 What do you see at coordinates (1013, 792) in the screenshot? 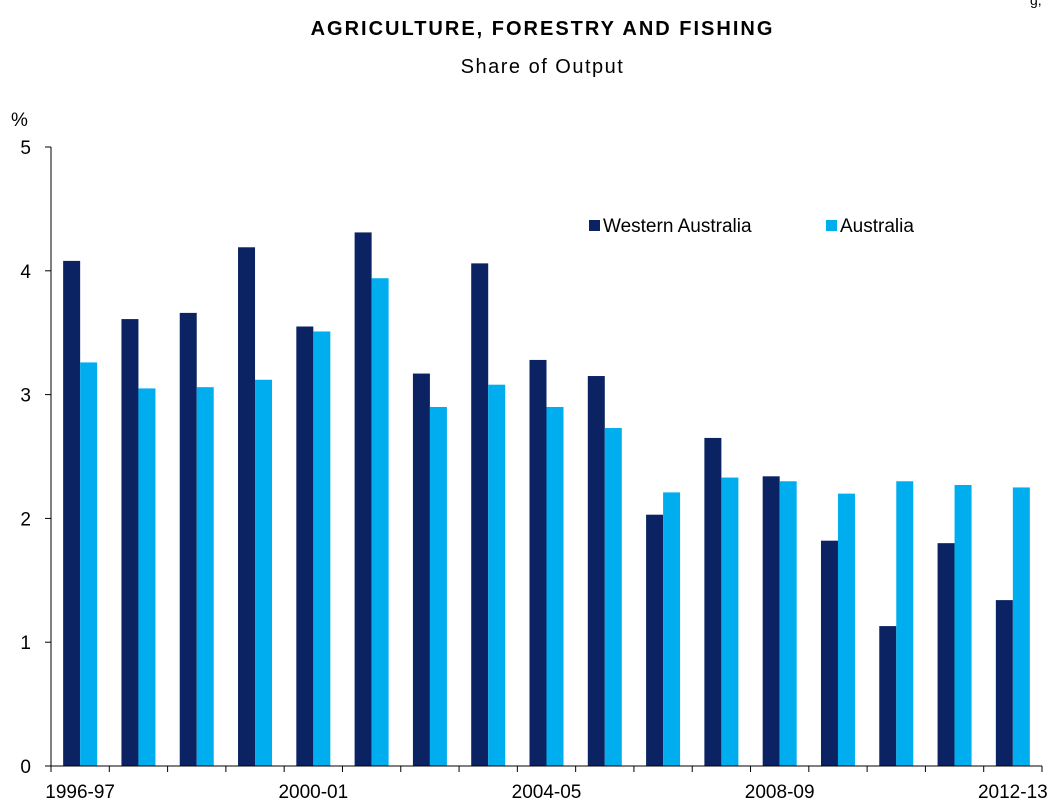
I see `x-tick-label: 2012-13` at bounding box center [1013, 792].